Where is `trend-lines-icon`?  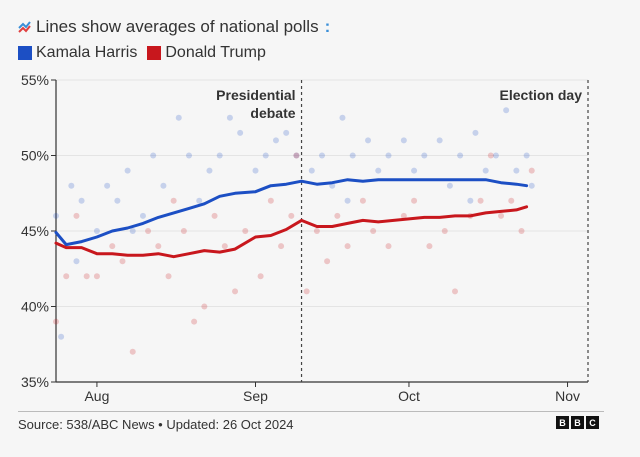 trend-lines-icon is located at coordinates (24, 27).